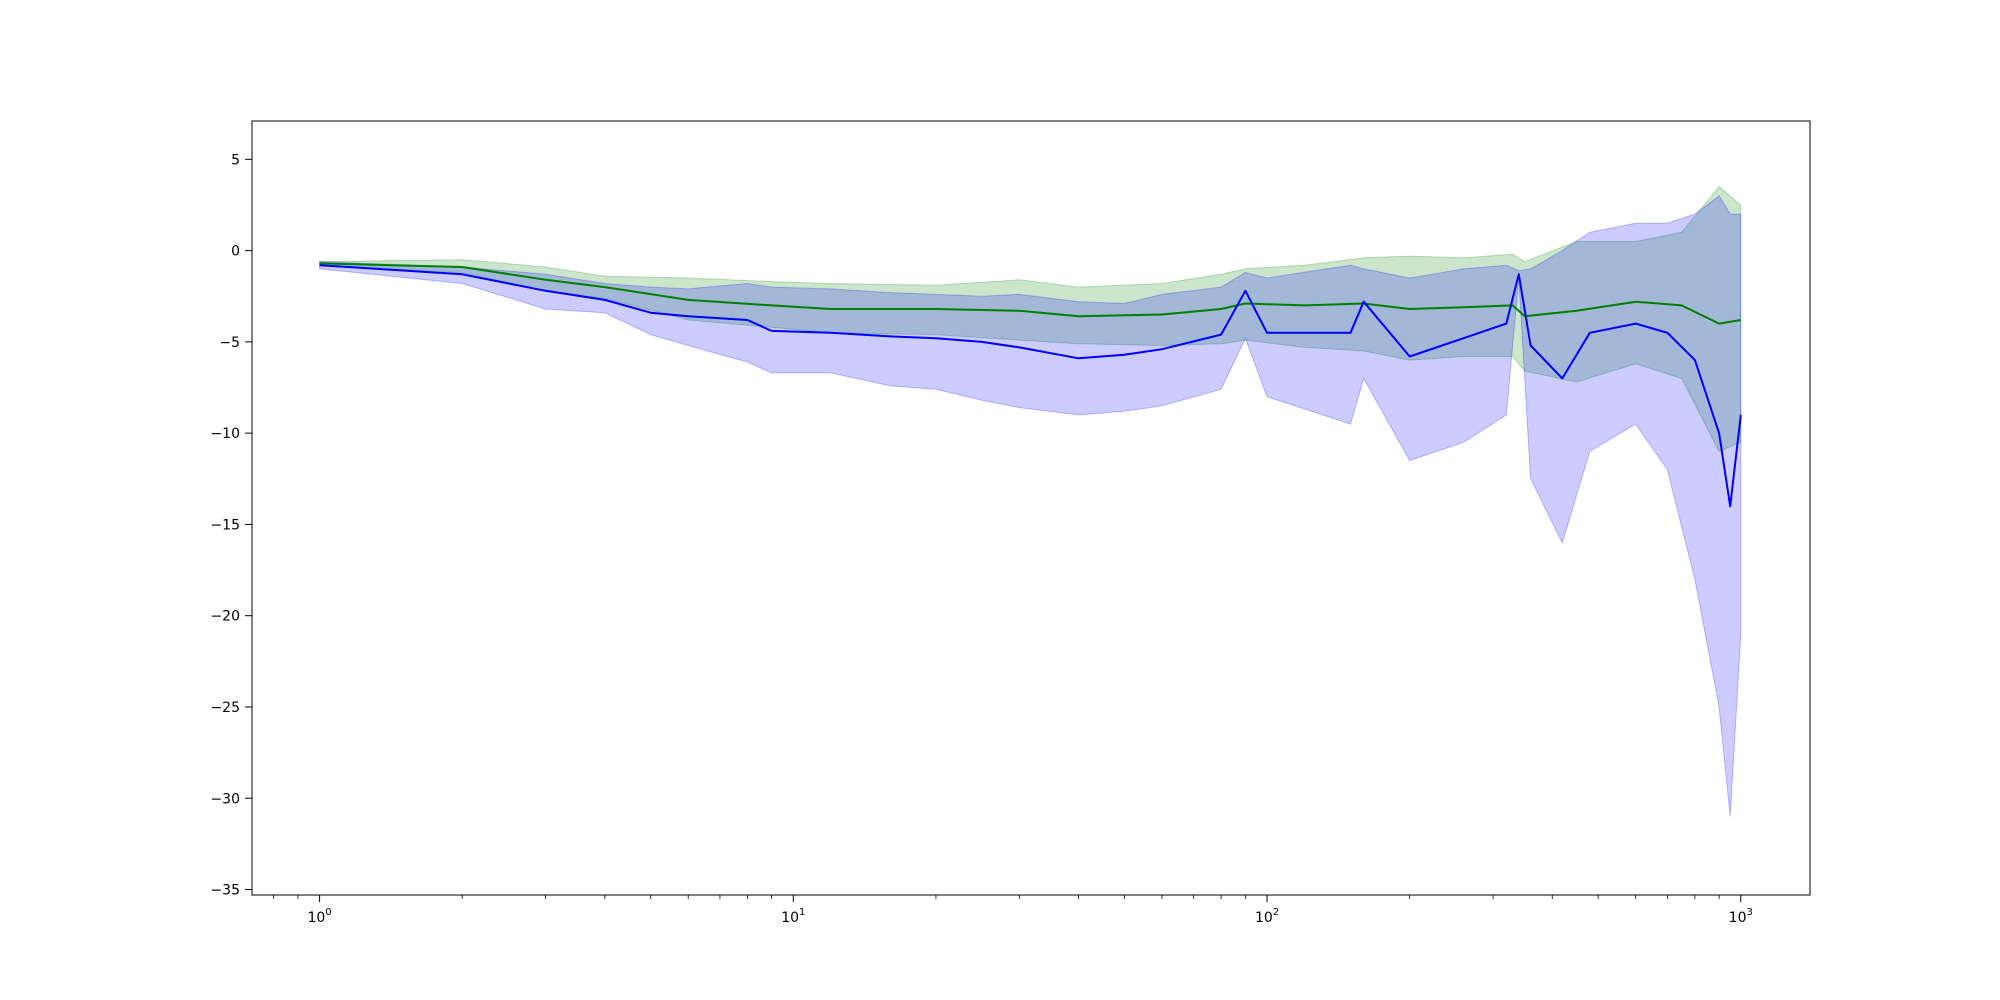 The image size is (2000, 1000). What do you see at coordinates (225, 434) in the screenshot?
I see `y-tick-label: −10` at bounding box center [225, 434].